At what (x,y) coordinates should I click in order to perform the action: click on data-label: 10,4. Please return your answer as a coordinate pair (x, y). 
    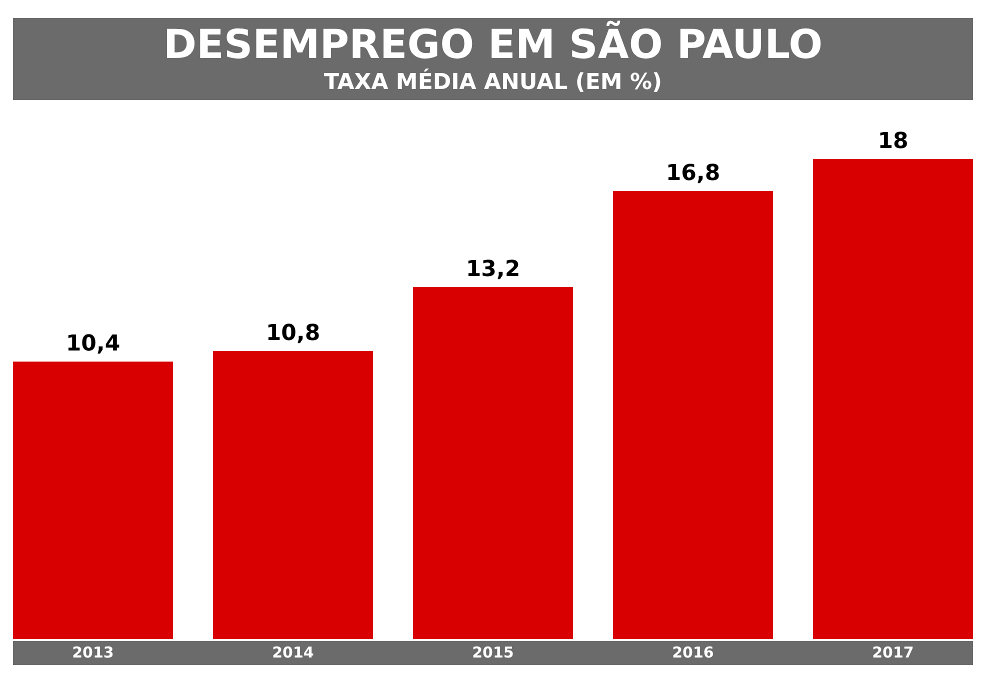
    Looking at the image, I should click on (93, 344).